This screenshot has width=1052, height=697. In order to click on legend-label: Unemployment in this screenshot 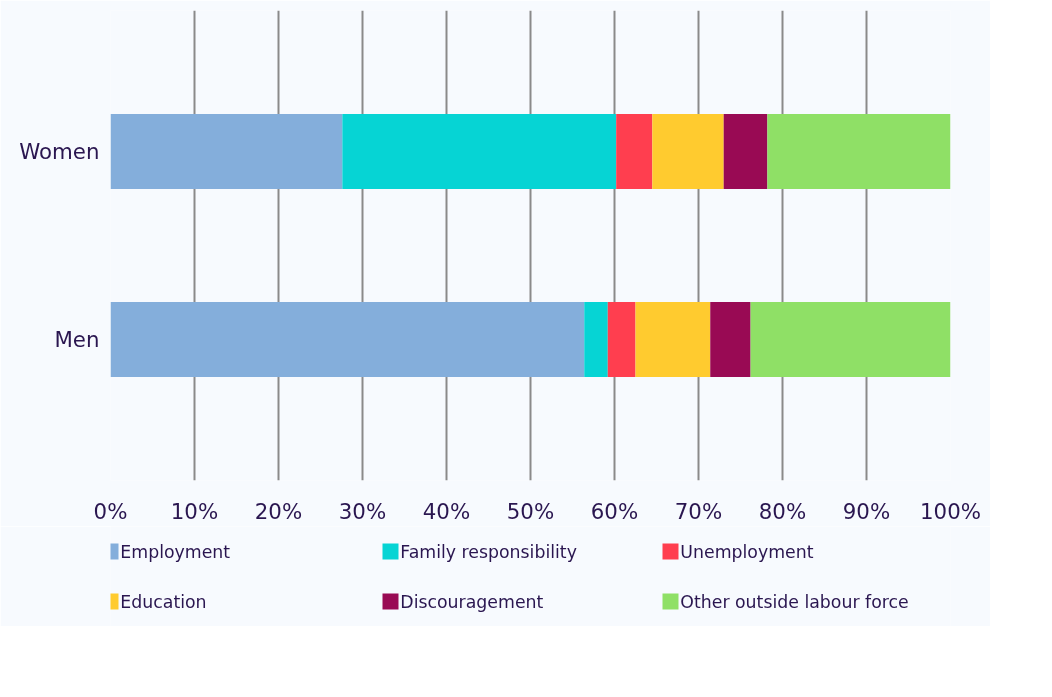, I will do `click(747, 551)`.